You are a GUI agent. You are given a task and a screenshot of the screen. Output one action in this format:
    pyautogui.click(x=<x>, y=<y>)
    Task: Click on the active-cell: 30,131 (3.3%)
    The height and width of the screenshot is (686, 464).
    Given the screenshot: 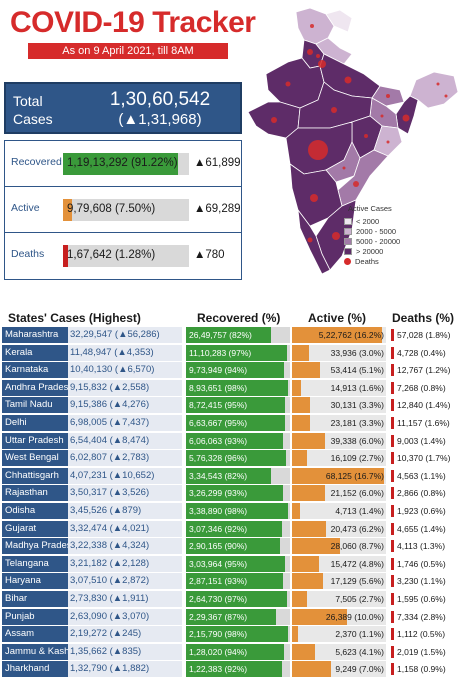 What is the action you would take?
    pyautogui.click(x=339, y=405)
    